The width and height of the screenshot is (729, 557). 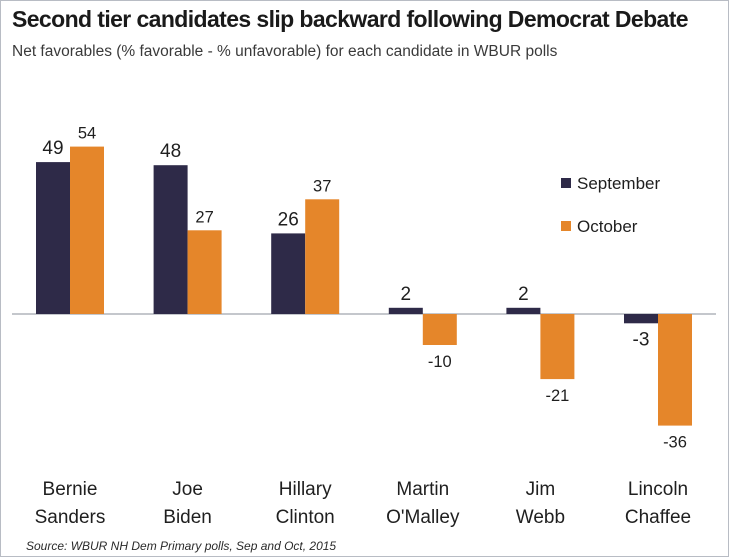 I want to click on category-label-4-0: Jim, so click(x=541, y=489).